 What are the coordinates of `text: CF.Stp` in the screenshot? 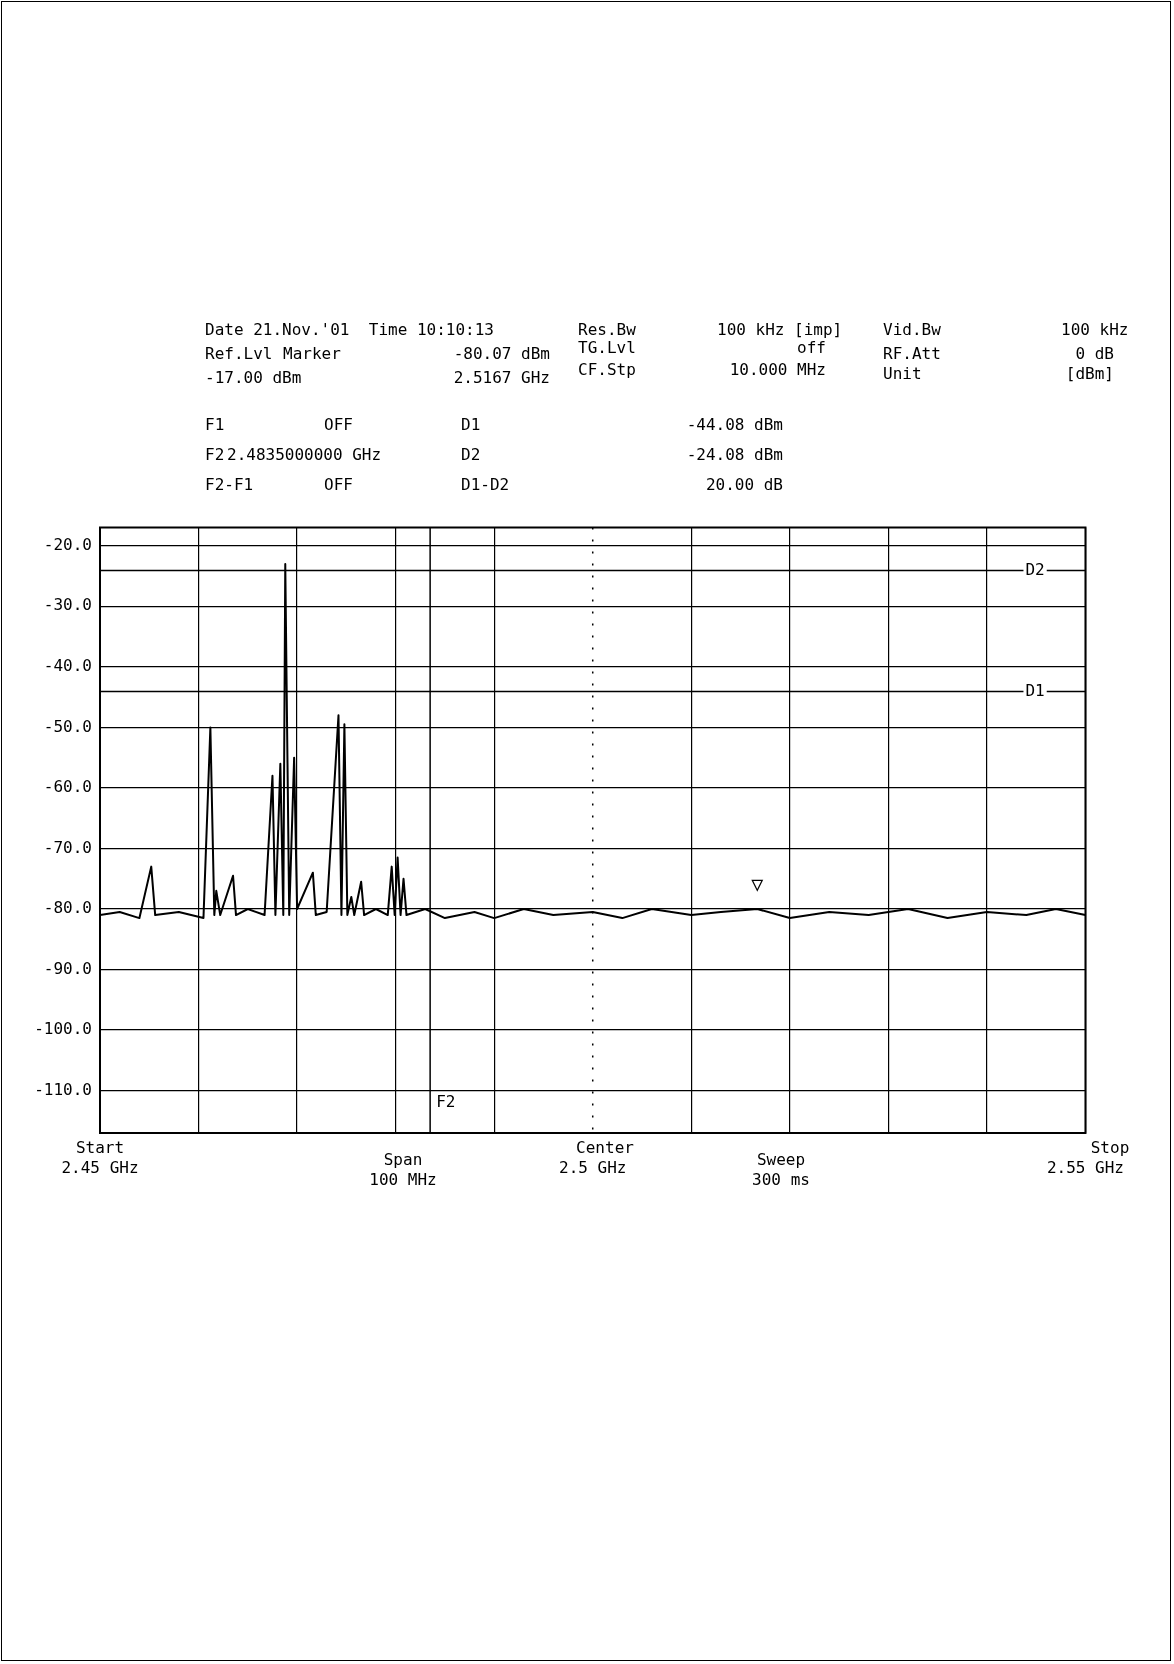 It's located at (607, 370).